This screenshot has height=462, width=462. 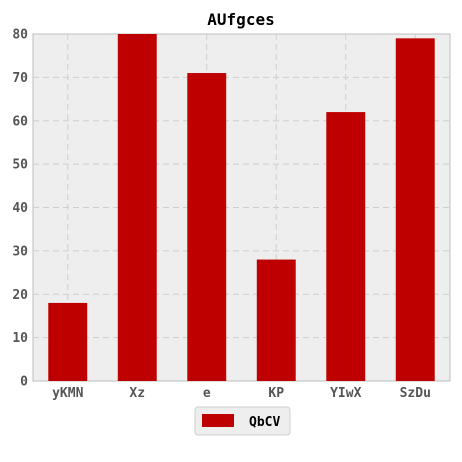 What do you see at coordinates (241, 393) in the screenshot?
I see `x-axis-ticks: yKMN Xz e KP YIwX SzDu` at bounding box center [241, 393].